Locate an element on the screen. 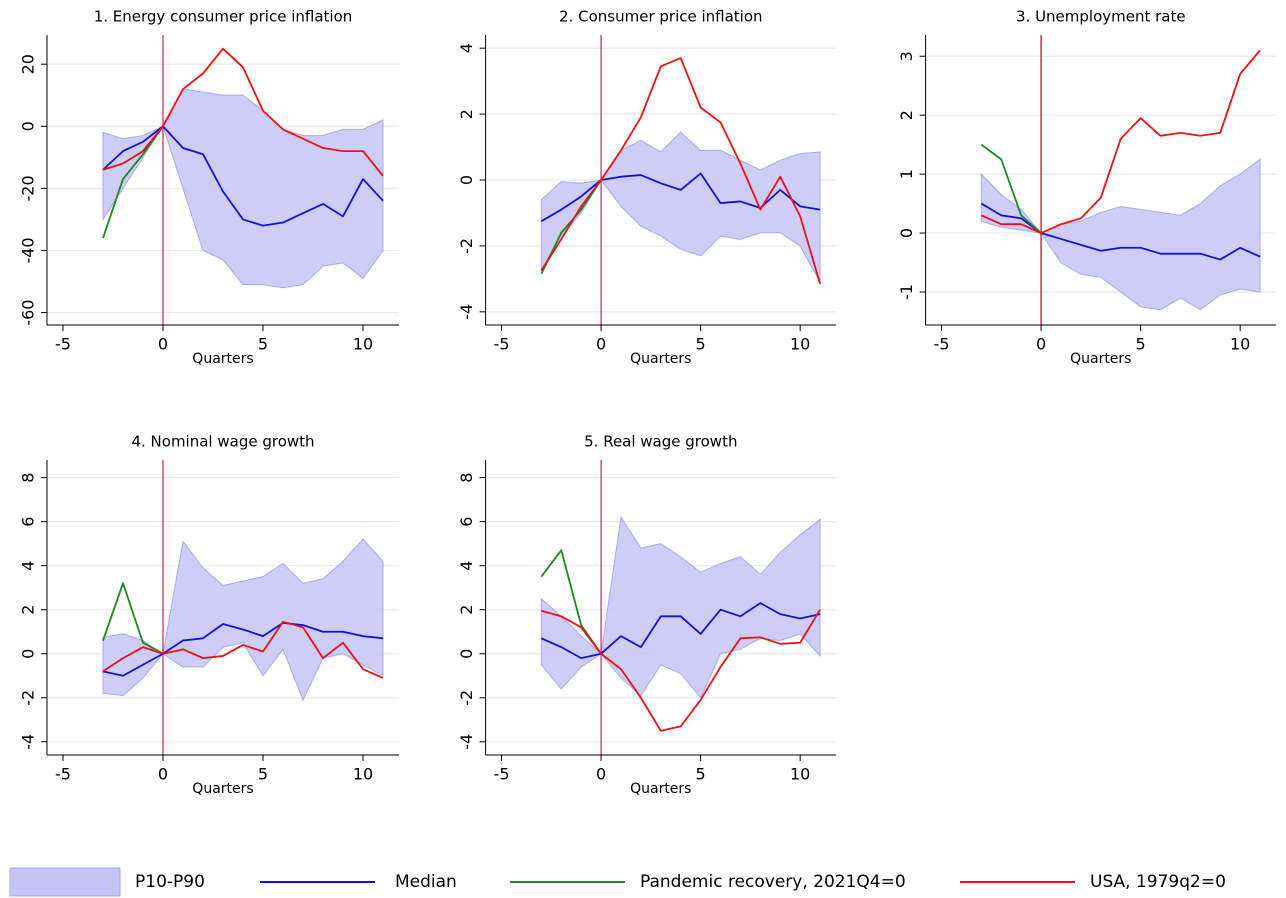  legend-label: USA, 1979q2=0 is located at coordinates (1158, 882).